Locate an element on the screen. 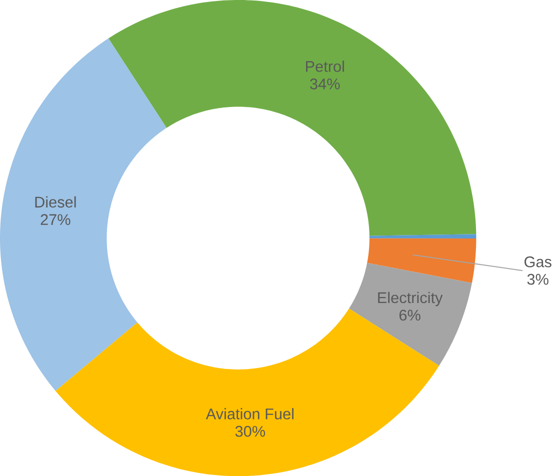 The height and width of the screenshot is (476, 553). data-label: 34% is located at coordinates (325, 84).